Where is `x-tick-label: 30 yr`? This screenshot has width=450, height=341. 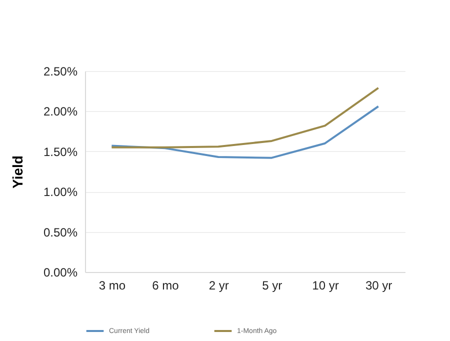 x-tick-label: 30 yr is located at coordinates (378, 285).